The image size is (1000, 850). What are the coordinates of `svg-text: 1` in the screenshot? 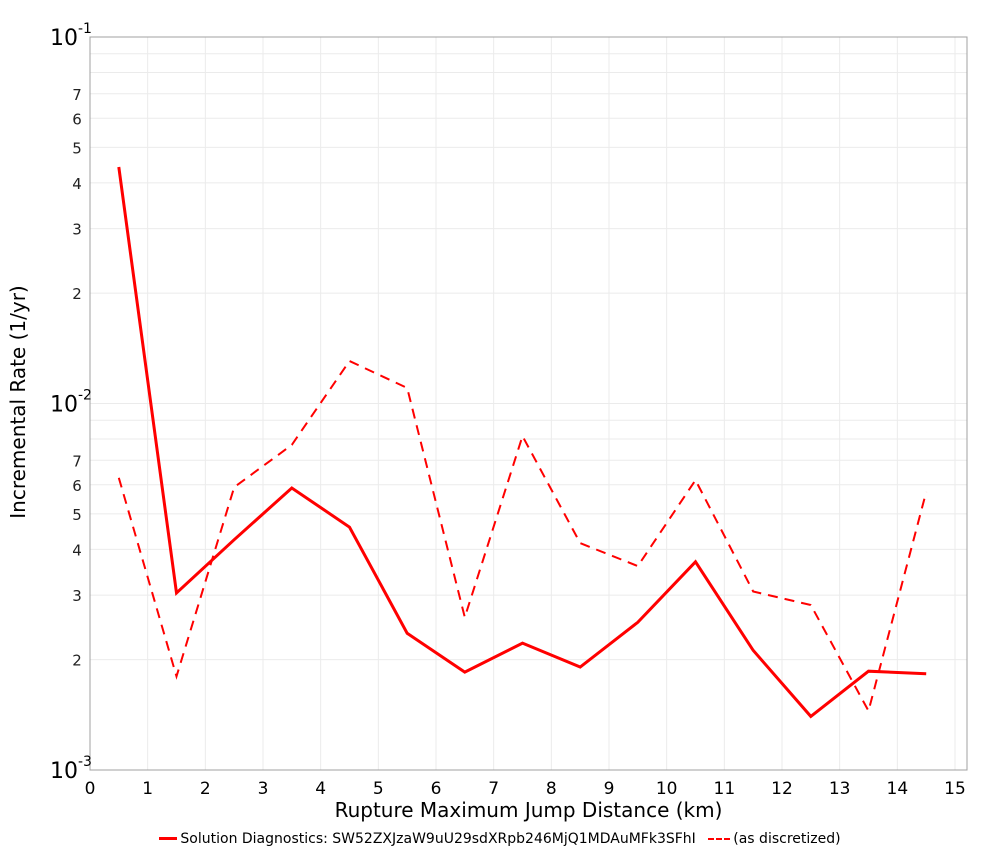 It's located at (147, 789).